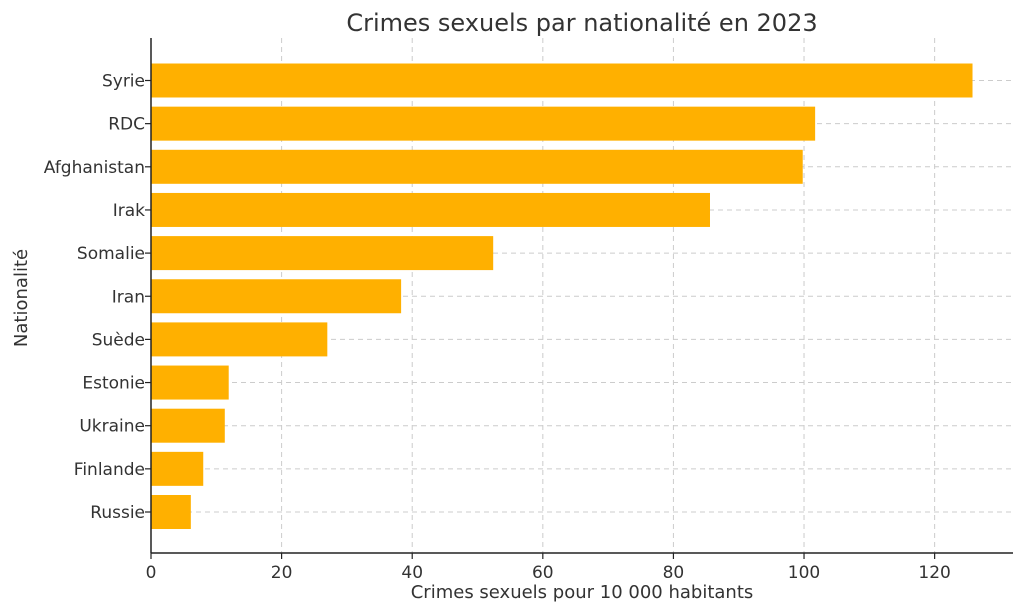  Describe the element at coordinates (109, 470) in the screenshot. I see `y-tick-label: Finlande` at that location.